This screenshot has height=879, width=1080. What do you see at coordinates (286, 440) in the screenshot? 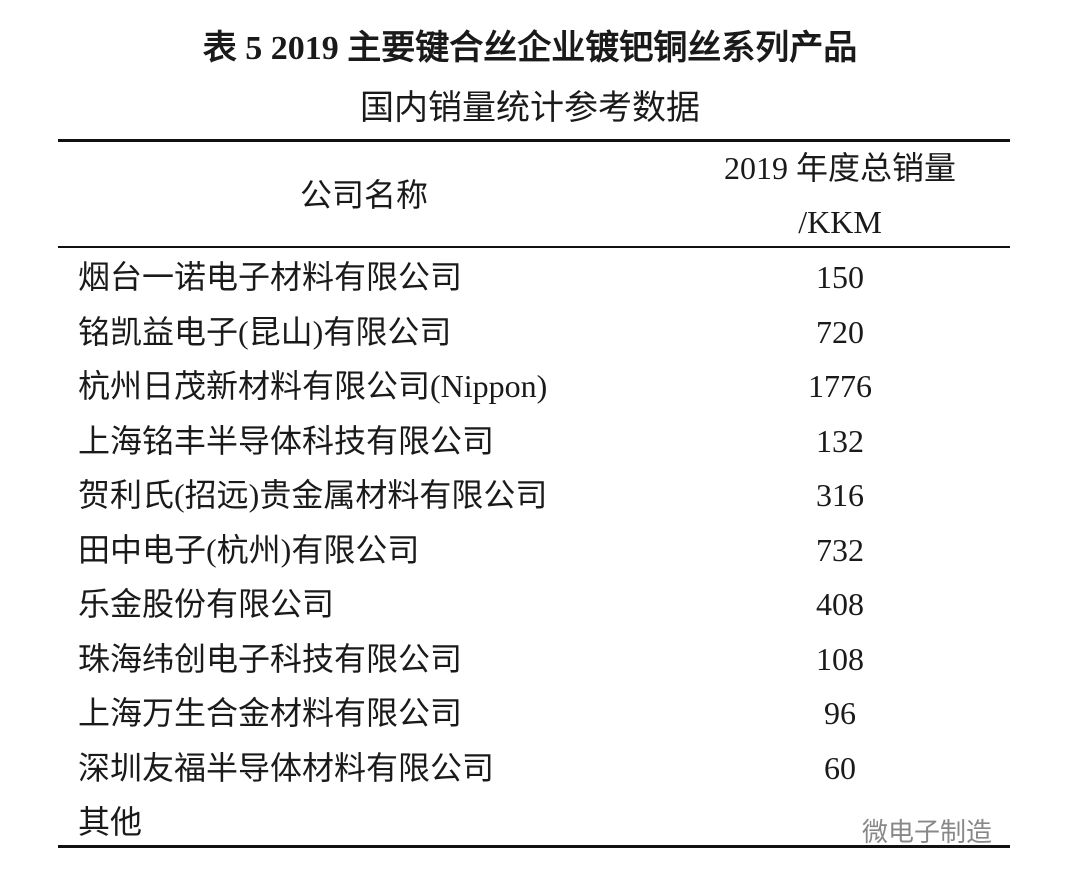
I see `company-name: 上海铭丰半导体科技有限公司` at bounding box center [286, 440].